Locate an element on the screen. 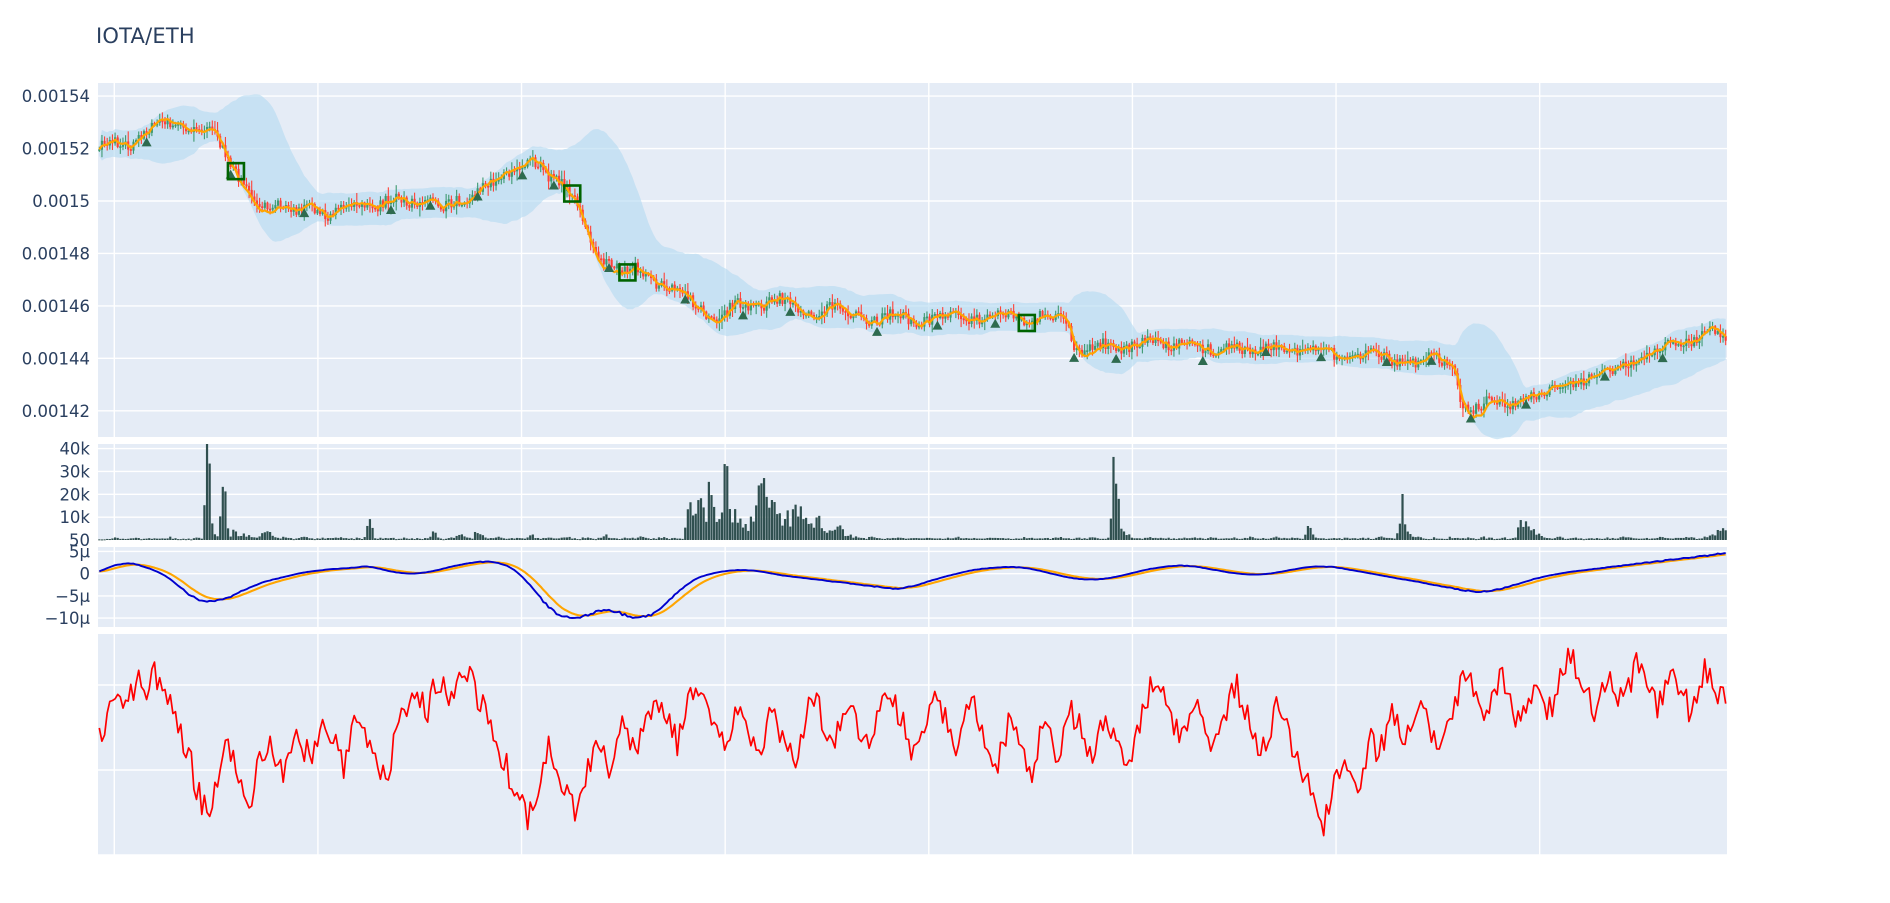 The height and width of the screenshot is (903, 1890). volume-bars is located at coordinates (912, 492).